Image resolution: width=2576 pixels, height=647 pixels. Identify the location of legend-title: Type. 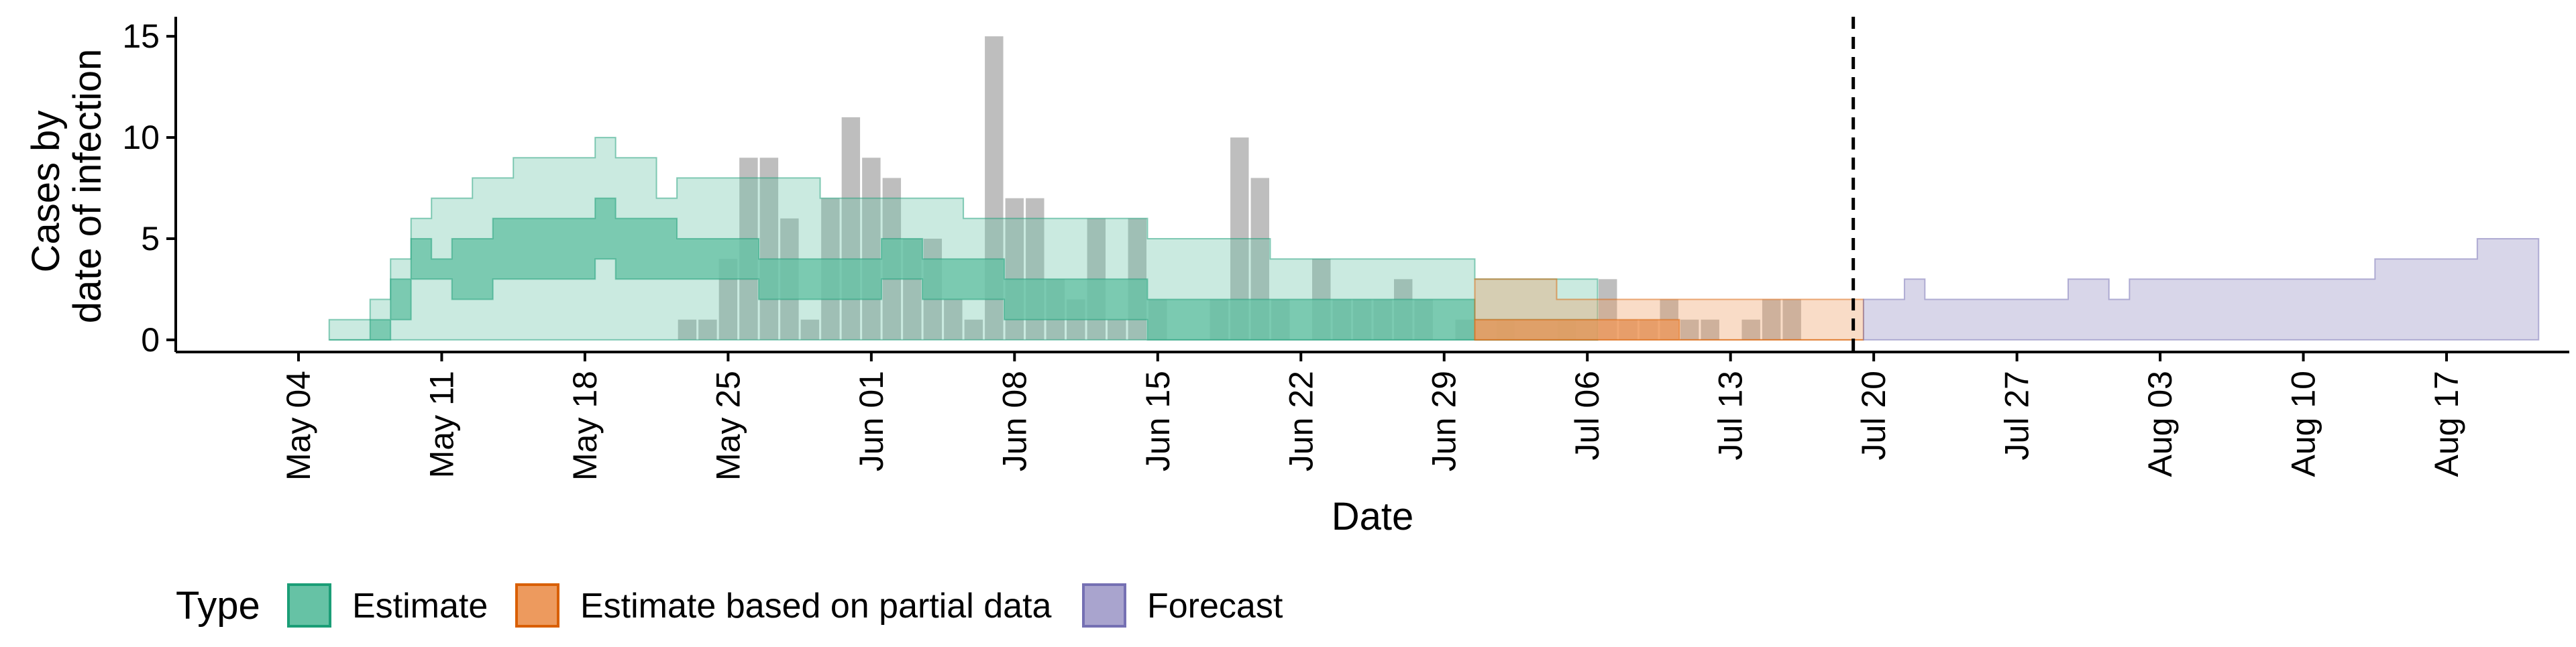
(218, 606).